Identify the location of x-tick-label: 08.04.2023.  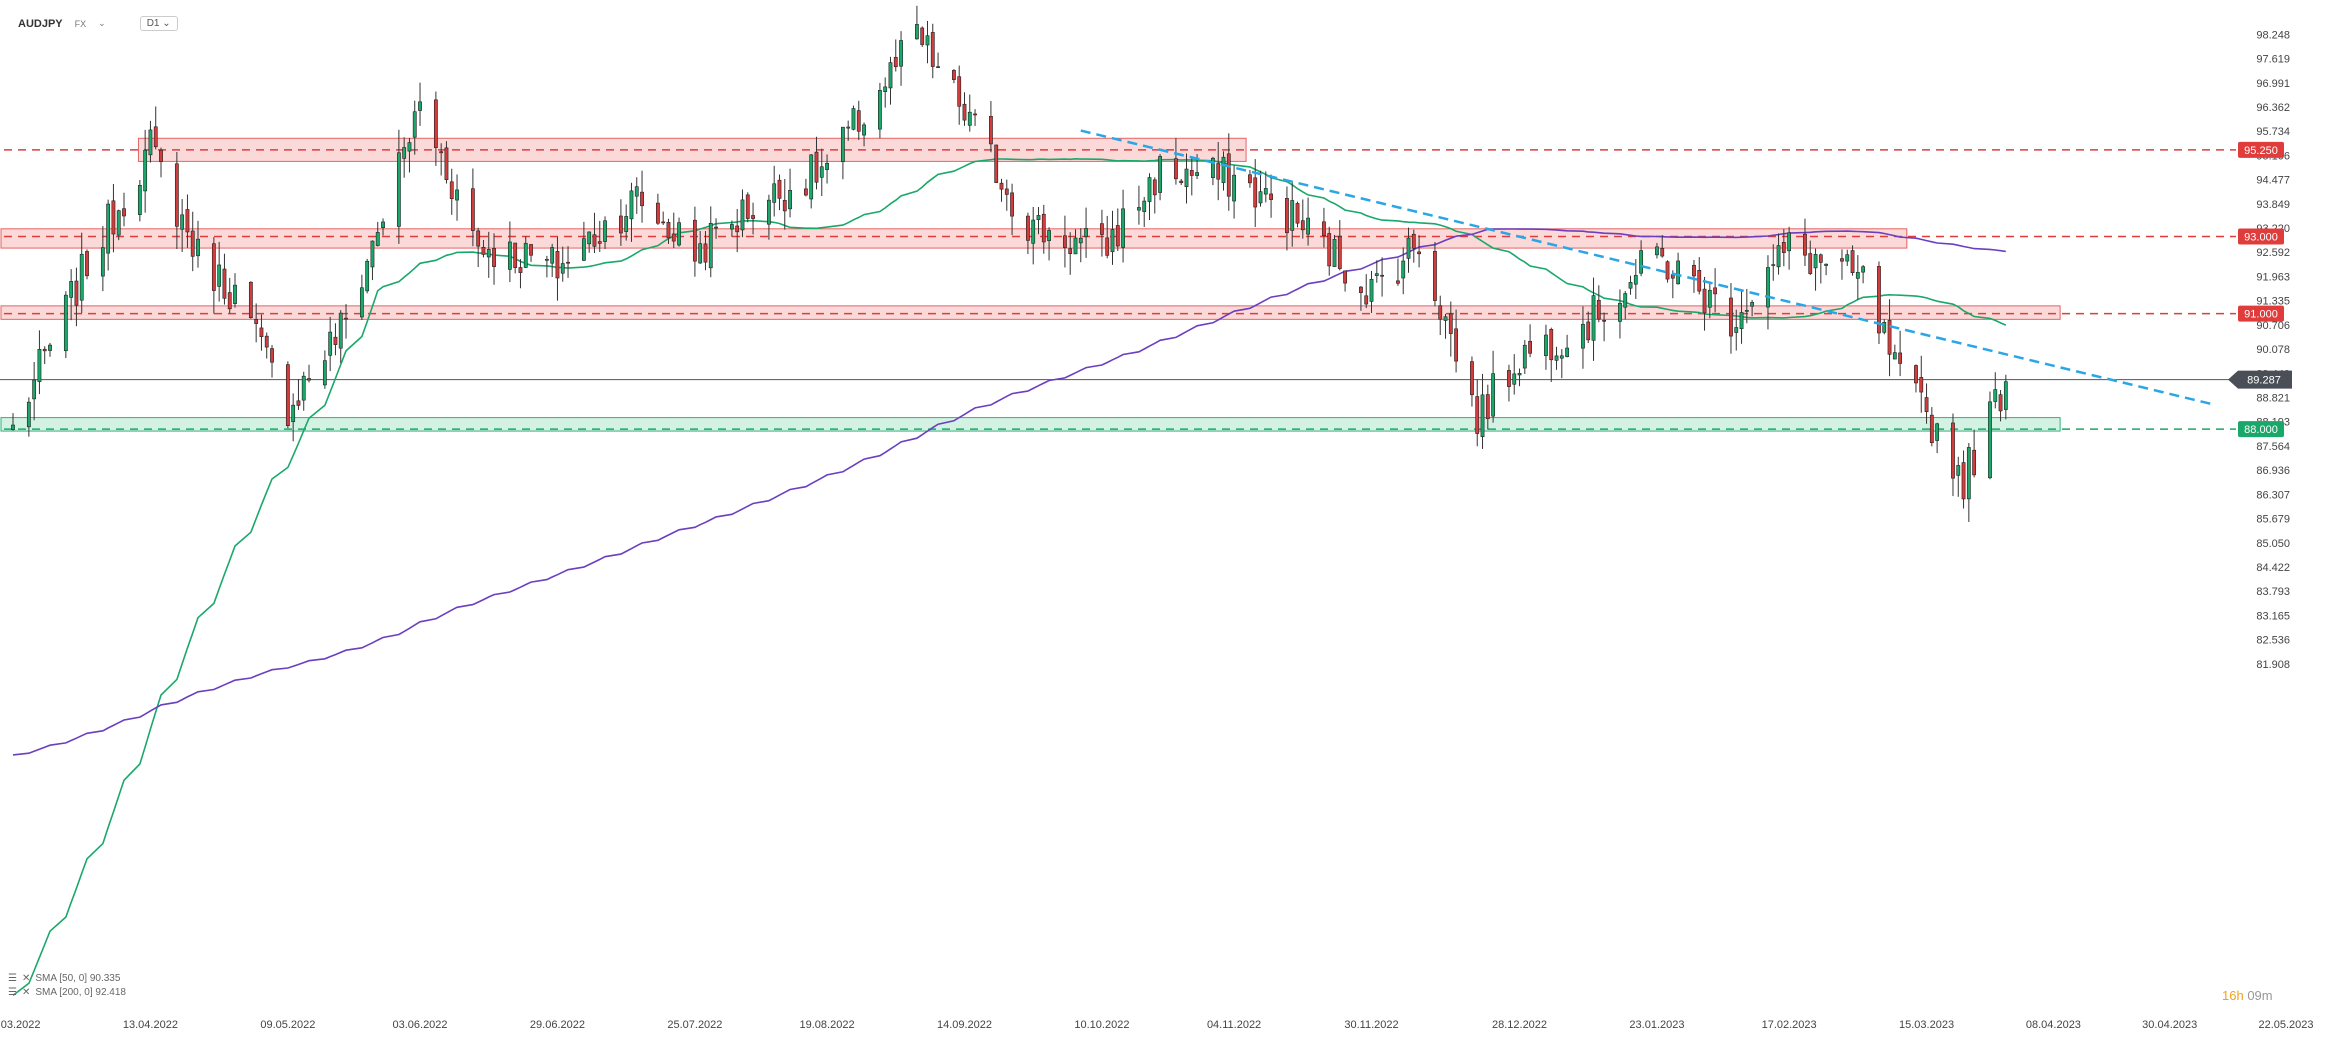
(2053, 1025).